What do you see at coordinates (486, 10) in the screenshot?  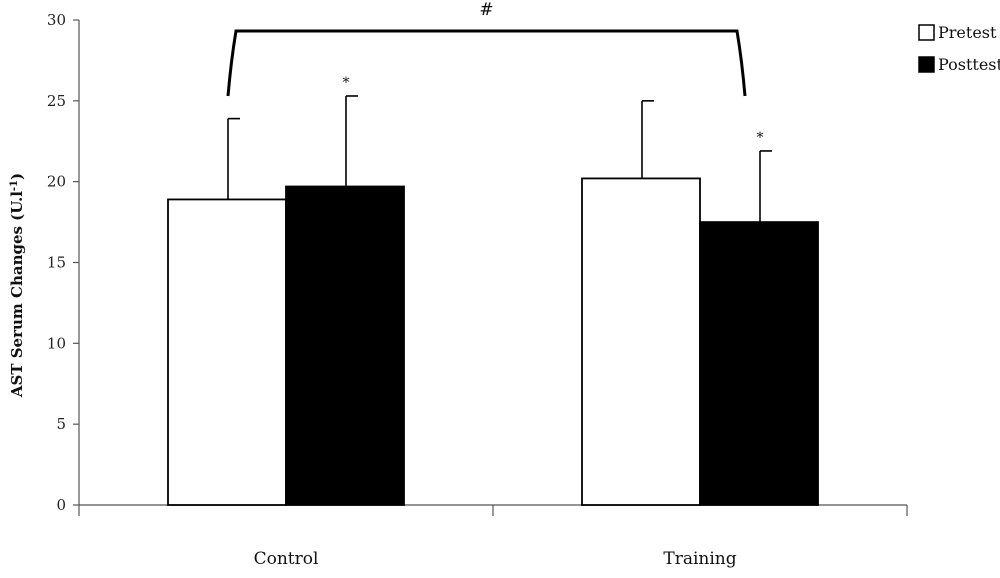 I see `group-difference-marker: #` at bounding box center [486, 10].